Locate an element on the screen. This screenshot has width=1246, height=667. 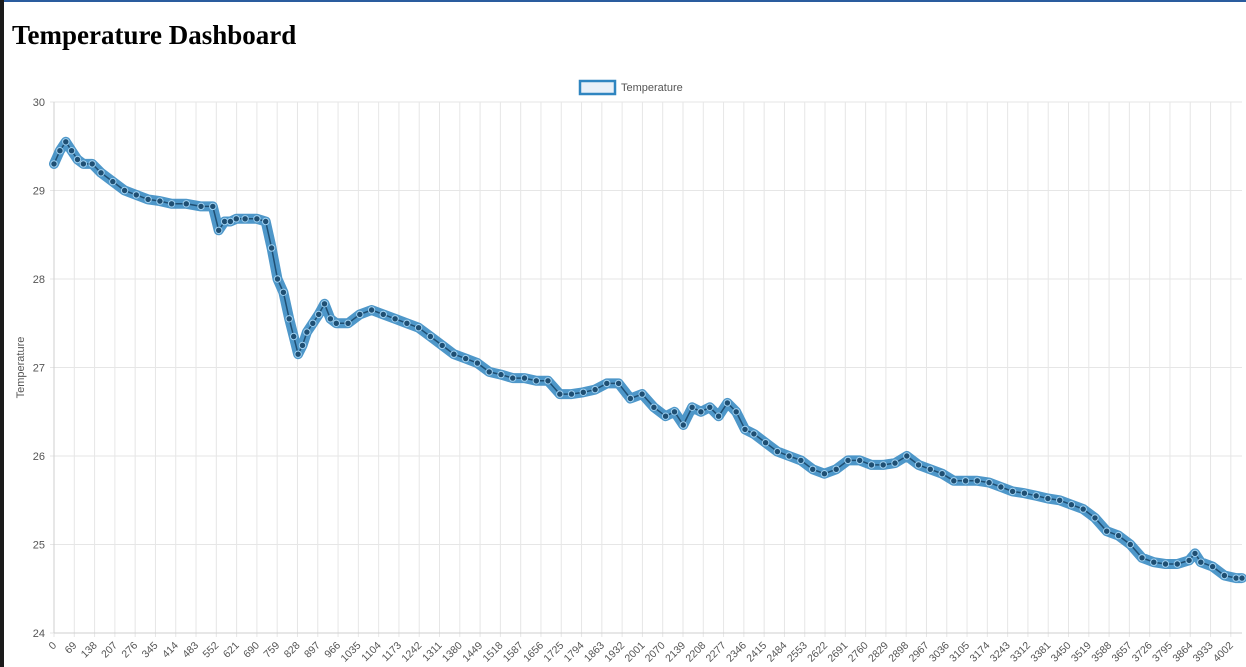
legend-label: Temperature is located at coordinates (652, 88).